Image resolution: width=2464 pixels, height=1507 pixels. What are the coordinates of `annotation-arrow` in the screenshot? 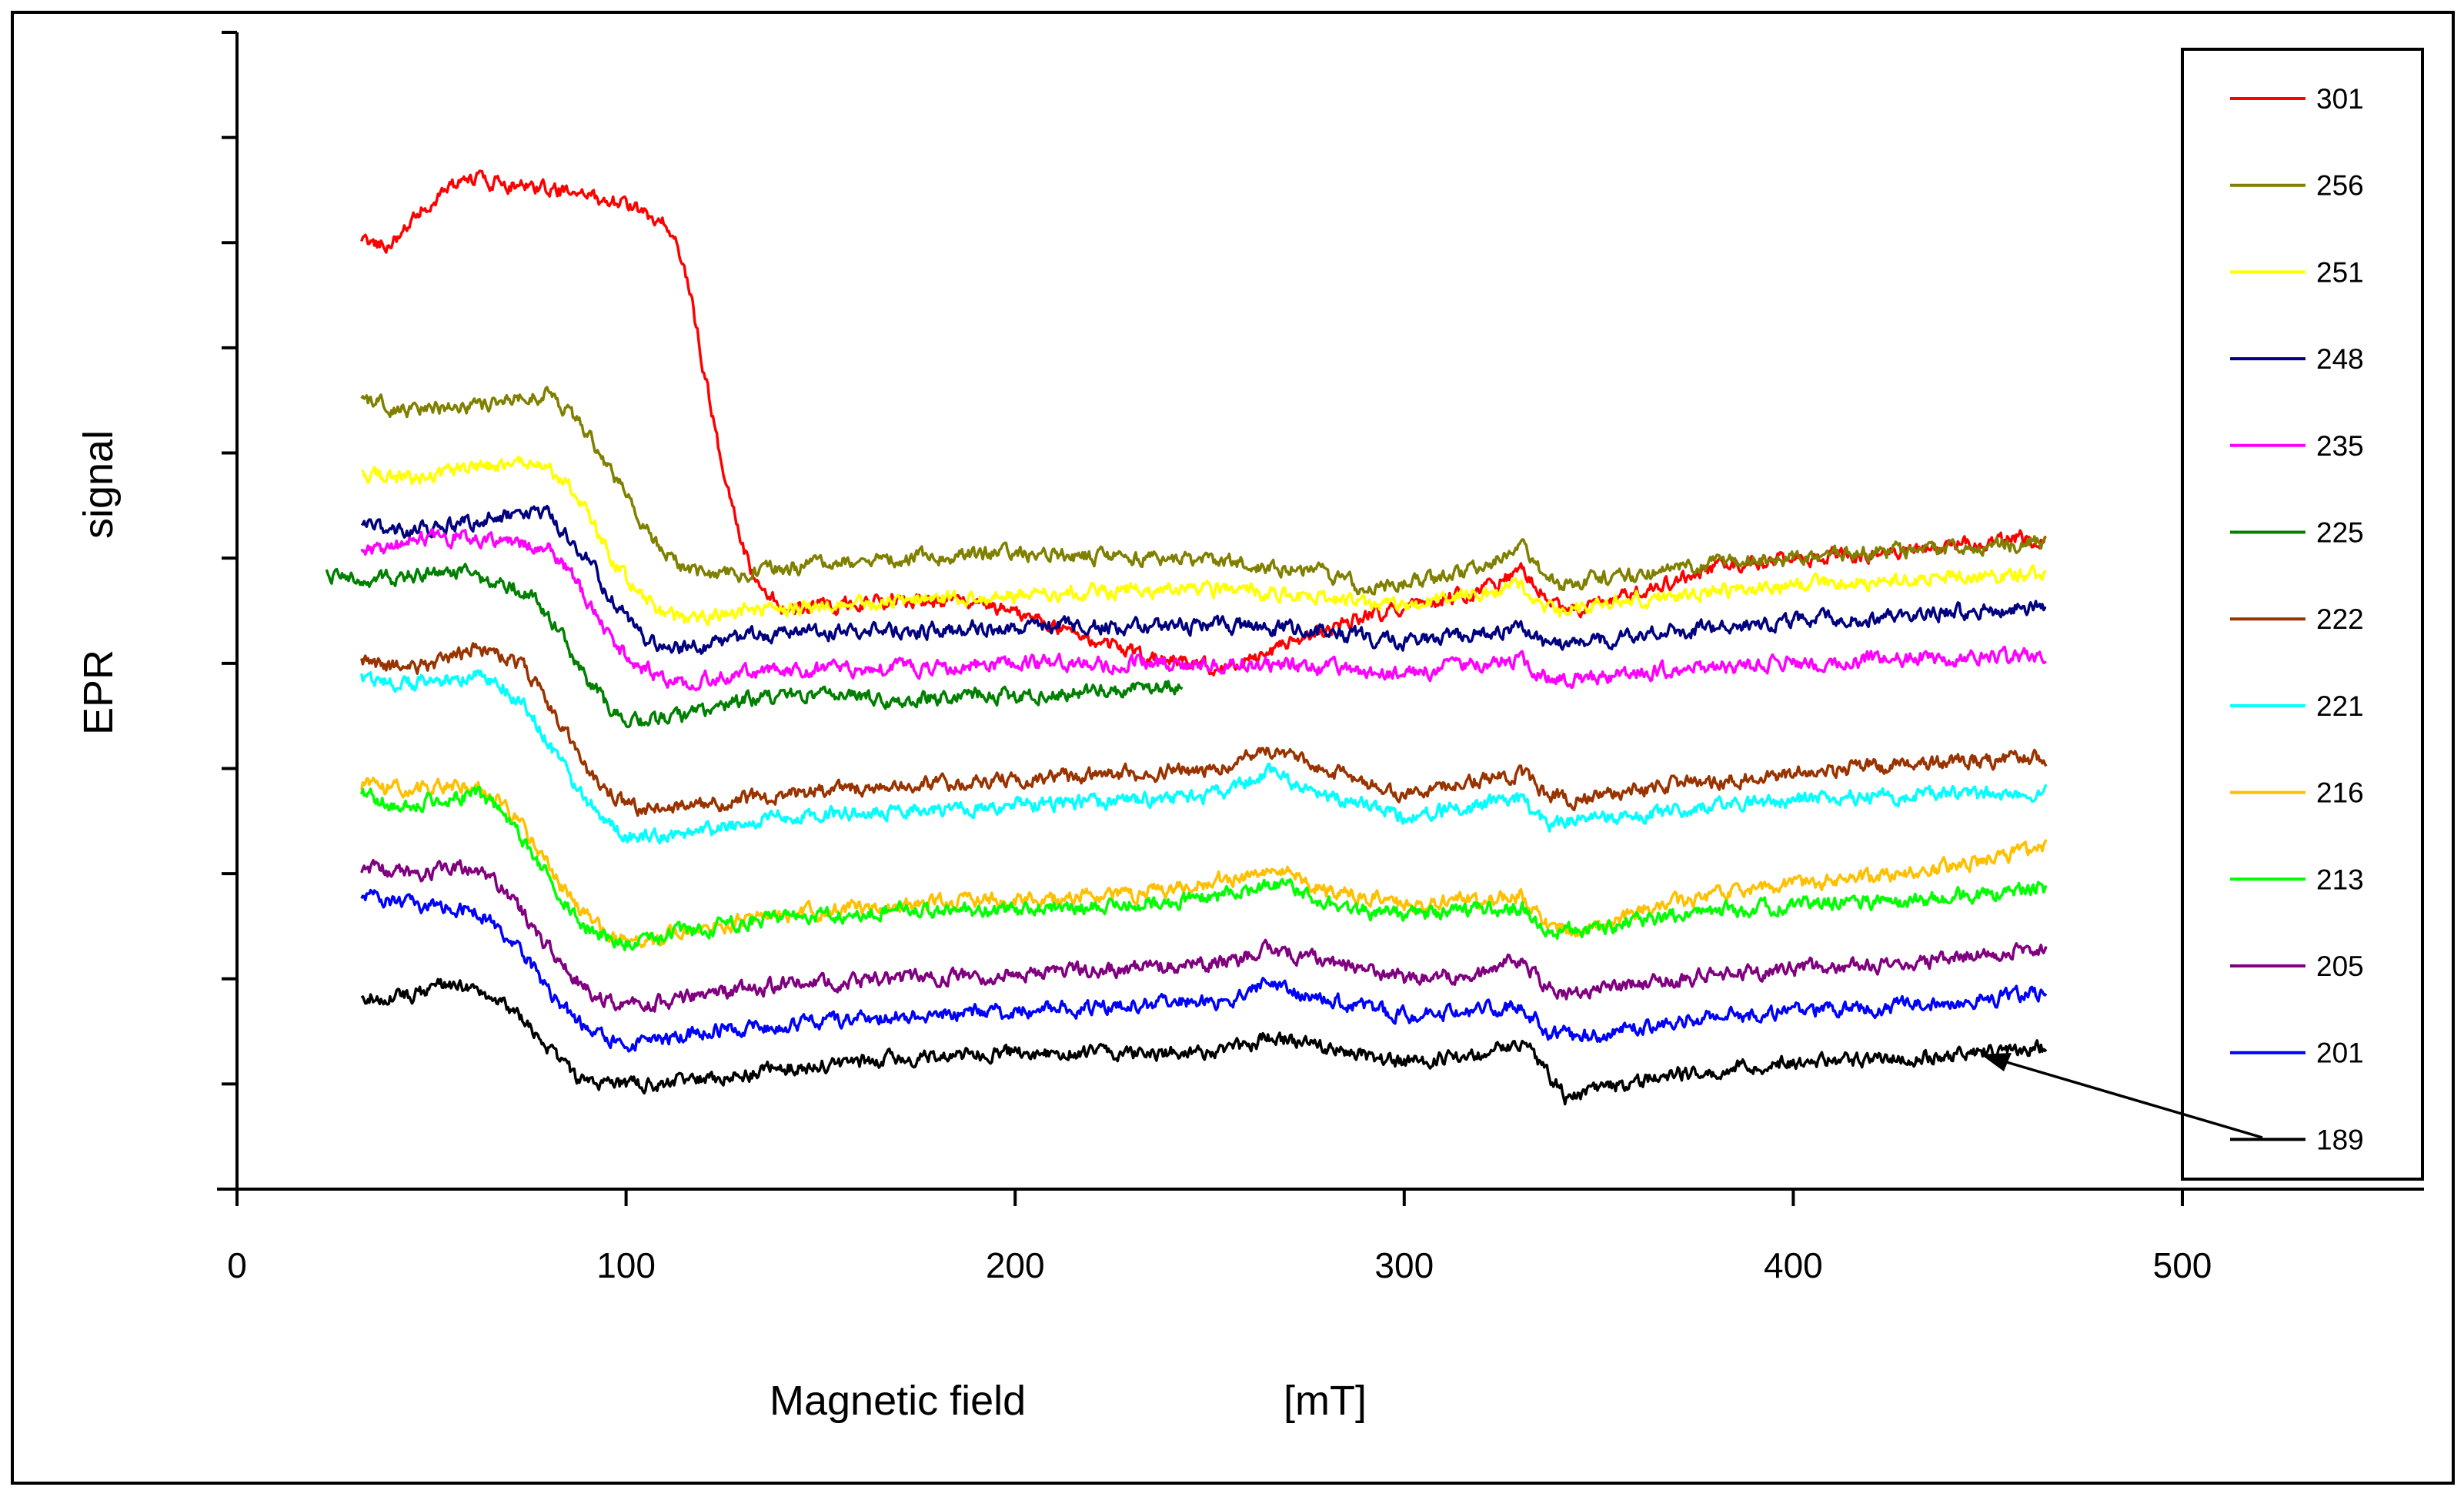 It's located at (2122, 1096).